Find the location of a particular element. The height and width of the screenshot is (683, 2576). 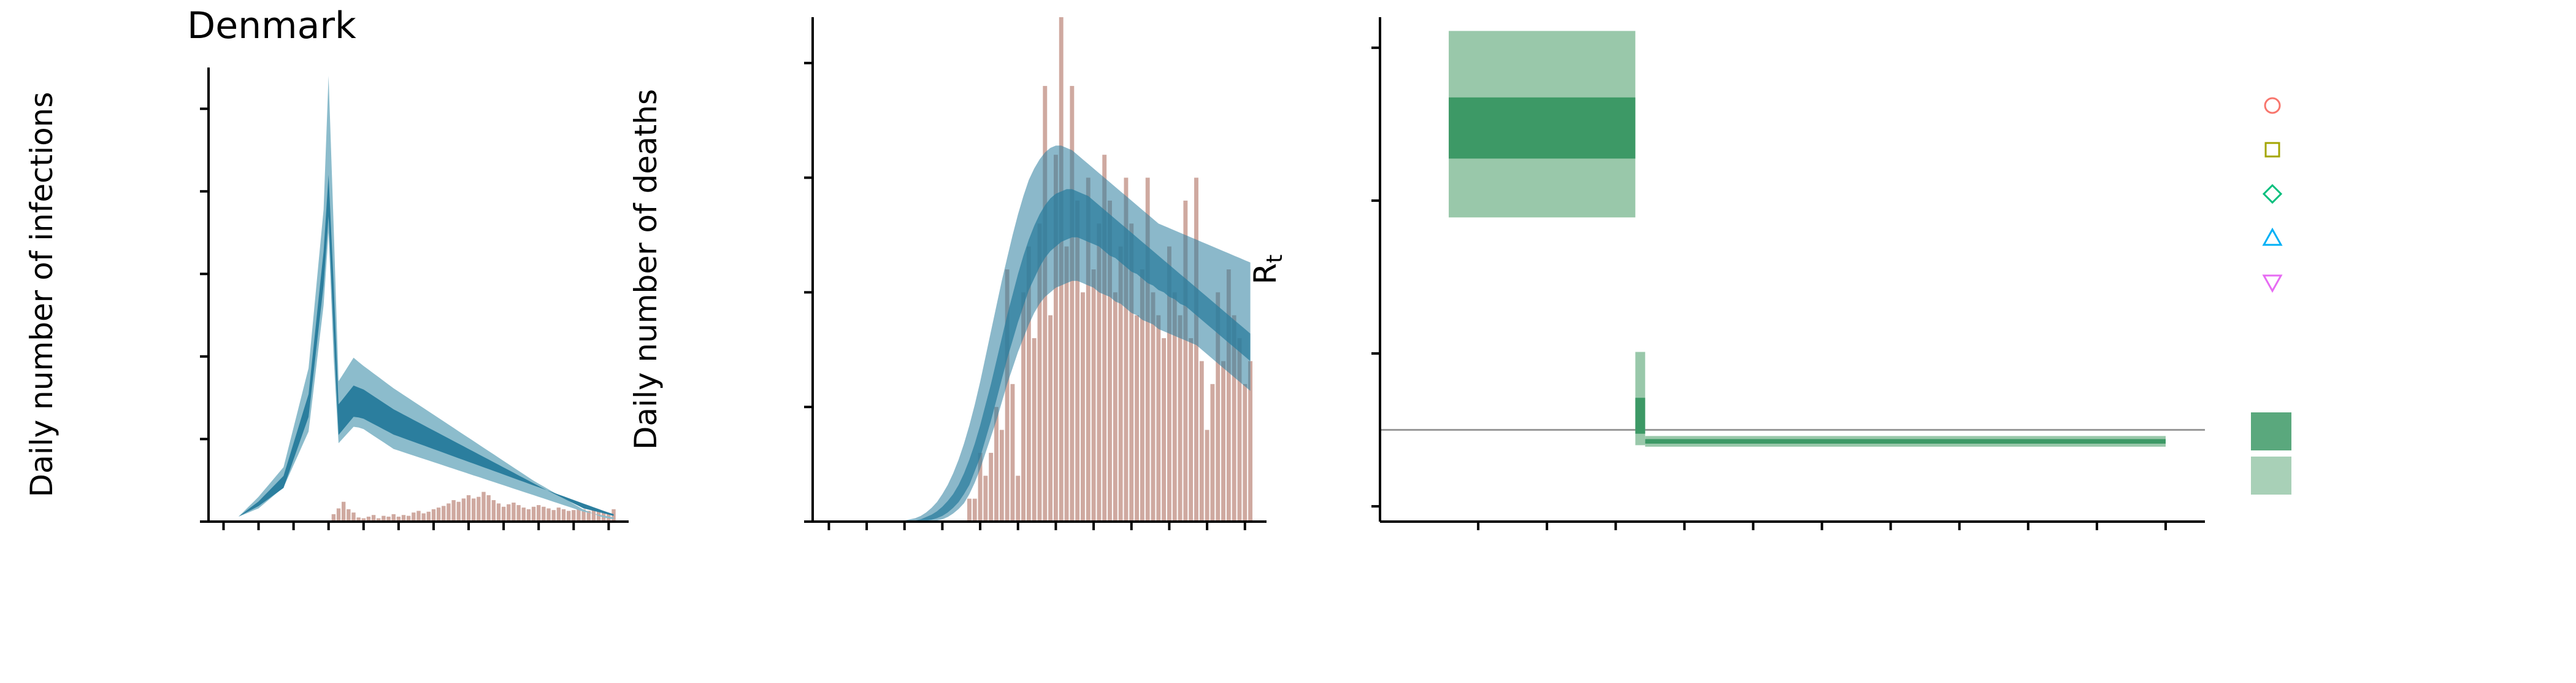

legend-marker-triangle-down is located at coordinates (2272, 283).